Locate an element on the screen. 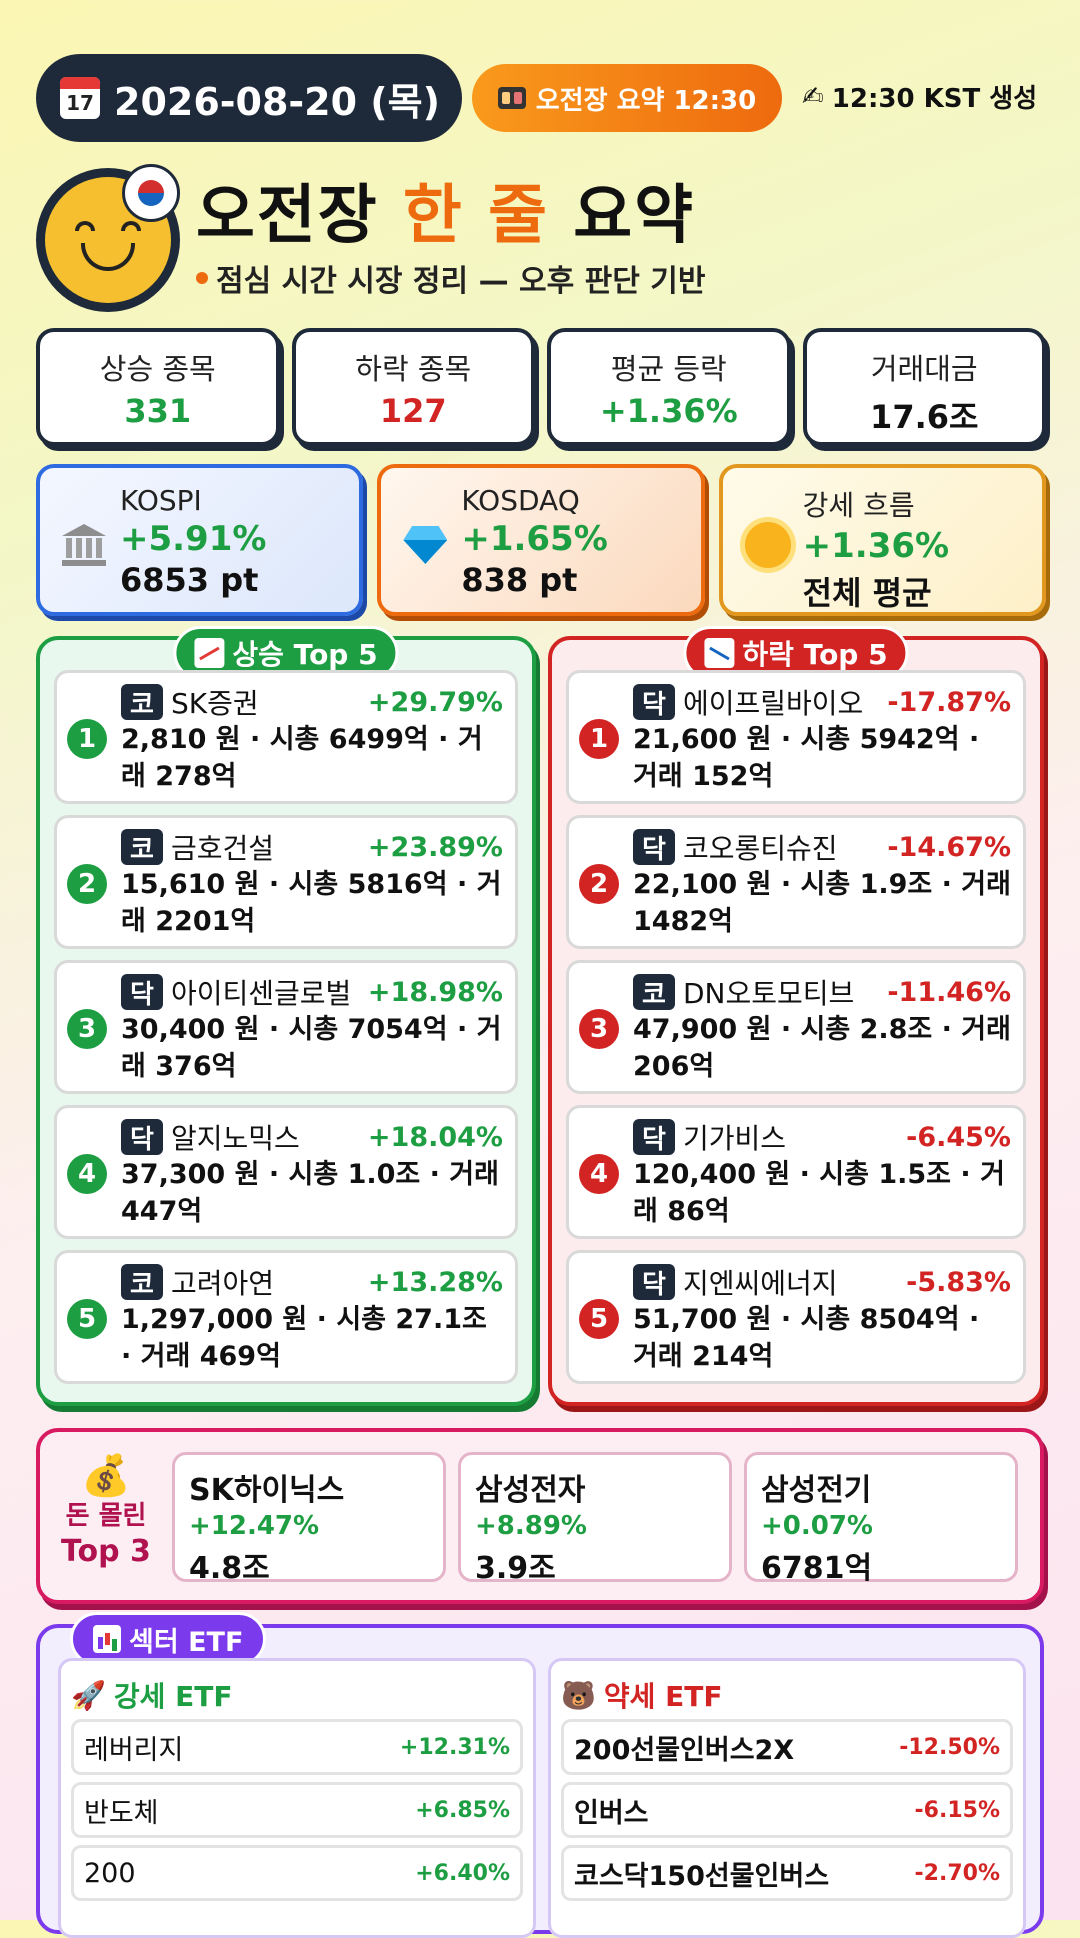 The width and height of the screenshot is (1080, 1938). list-item: 코스닥150선물인버스 -2.70% is located at coordinates (787, 1873).